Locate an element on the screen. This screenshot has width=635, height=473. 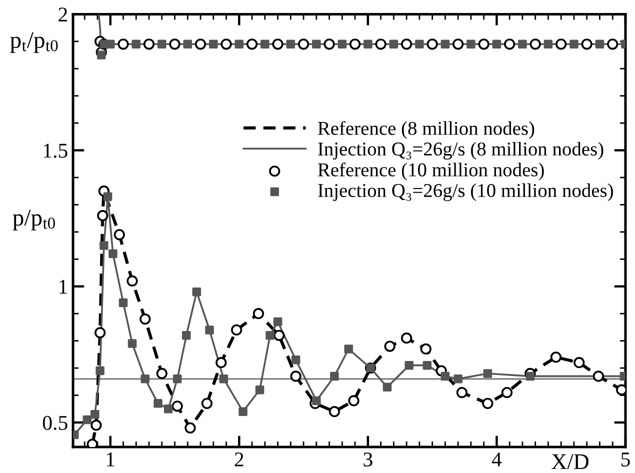
x-tick-label: 3 is located at coordinates (368, 459).